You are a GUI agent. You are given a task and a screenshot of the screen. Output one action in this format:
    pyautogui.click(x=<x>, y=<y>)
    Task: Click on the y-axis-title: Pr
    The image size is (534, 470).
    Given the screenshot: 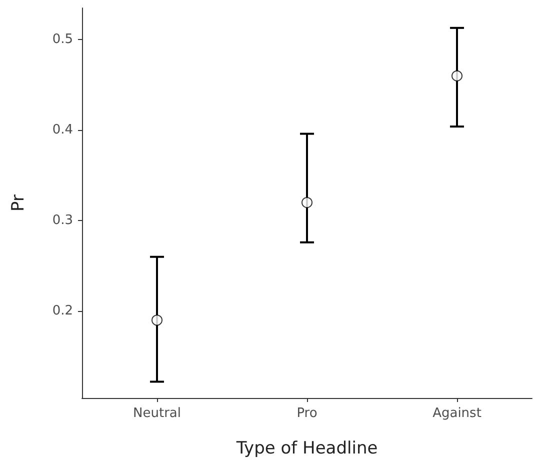 What is the action you would take?
    pyautogui.click(x=18, y=203)
    